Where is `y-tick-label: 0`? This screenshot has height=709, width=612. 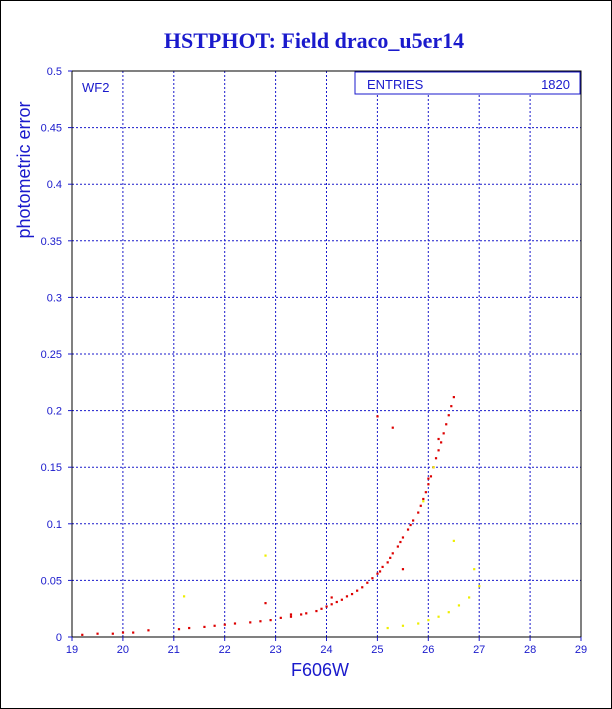
y-tick-label: 0 is located at coordinates (59, 638).